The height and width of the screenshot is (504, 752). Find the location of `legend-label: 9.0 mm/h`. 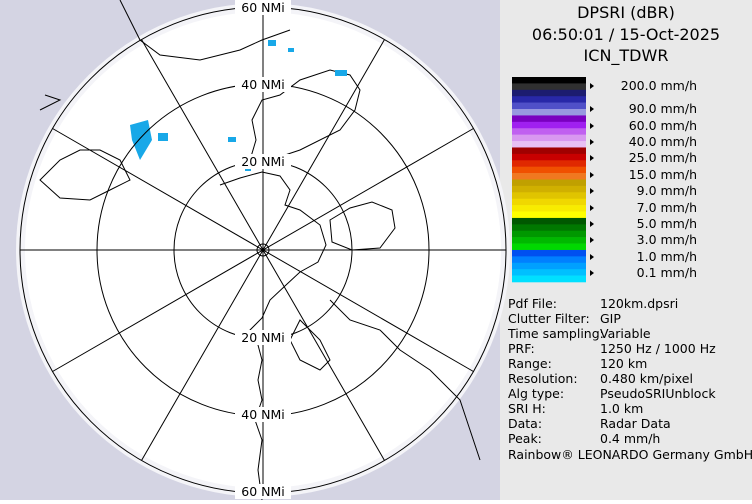

legend-label: 9.0 mm/h is located at coordinates (667, 190).